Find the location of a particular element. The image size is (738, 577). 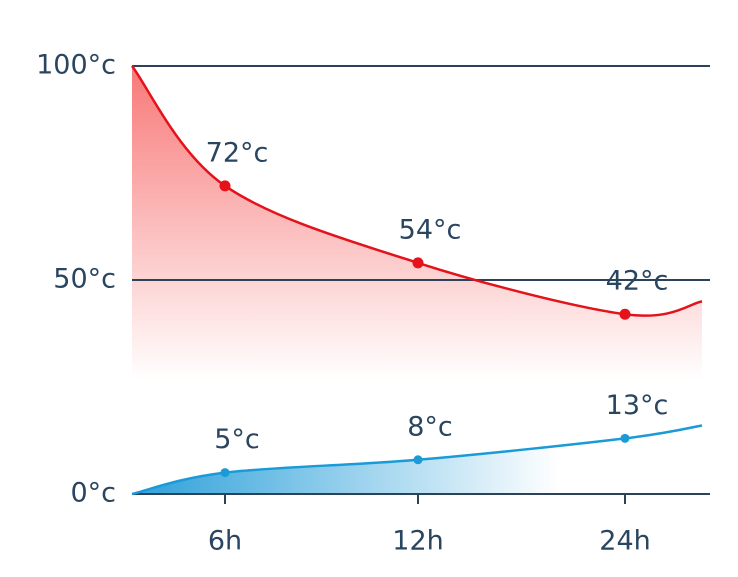

y-tick-label: 100°c is located at coordinates (76, 65).